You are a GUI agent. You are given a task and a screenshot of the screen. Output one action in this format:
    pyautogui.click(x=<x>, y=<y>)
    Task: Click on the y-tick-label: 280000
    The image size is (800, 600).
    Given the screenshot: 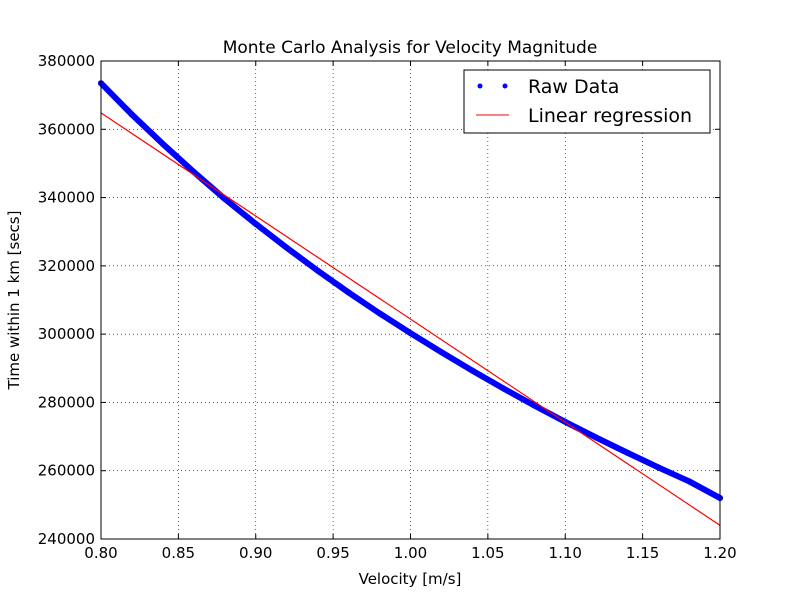 What is the action you would take?
    pyautogui.click(x=66, y=402)
    